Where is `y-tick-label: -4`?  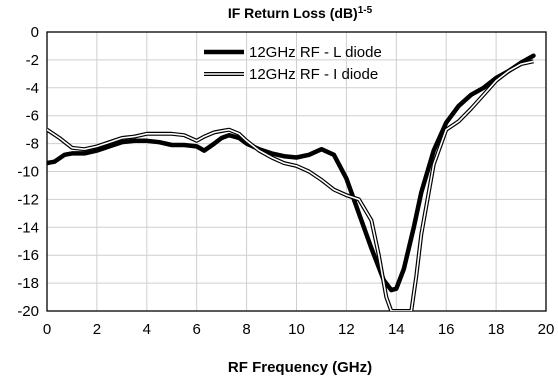 y-tick-label: -4 is located at coordinates (32, 88).